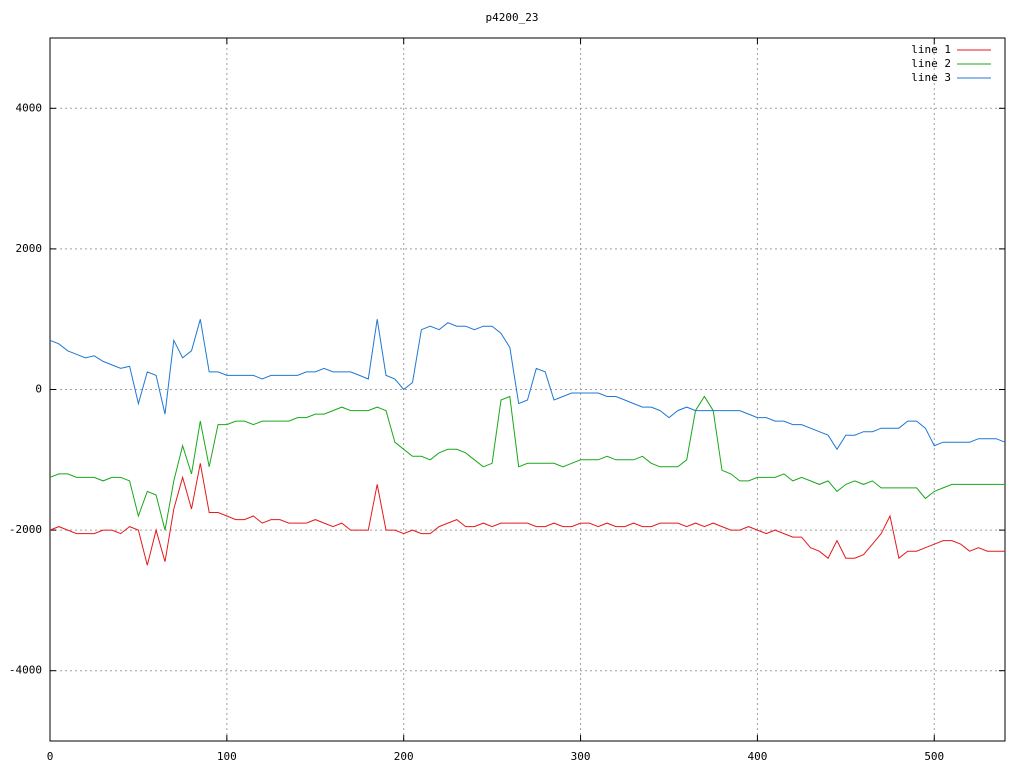 Image resolution: width=1024 pixels, height=768 pixels. Describe the element at coordinates (227, 756) in the screenshot. I see `x-tick-label: 100` at that location.